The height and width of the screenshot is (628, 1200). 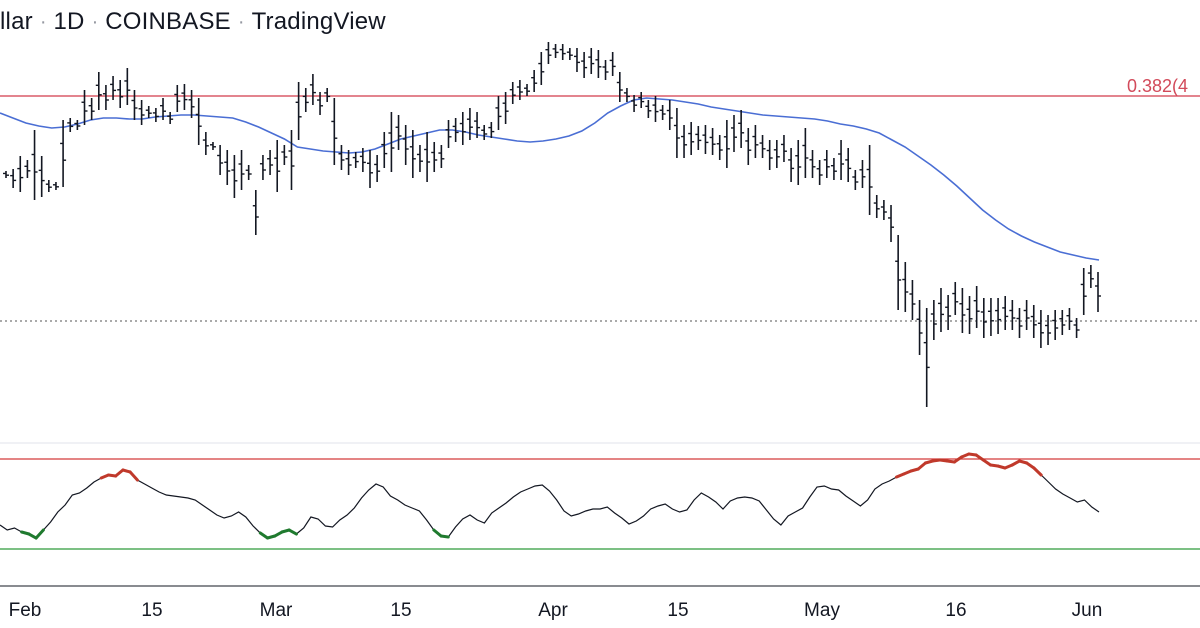 I want to click on source-label: TradingView, so click(x=318, y=21).